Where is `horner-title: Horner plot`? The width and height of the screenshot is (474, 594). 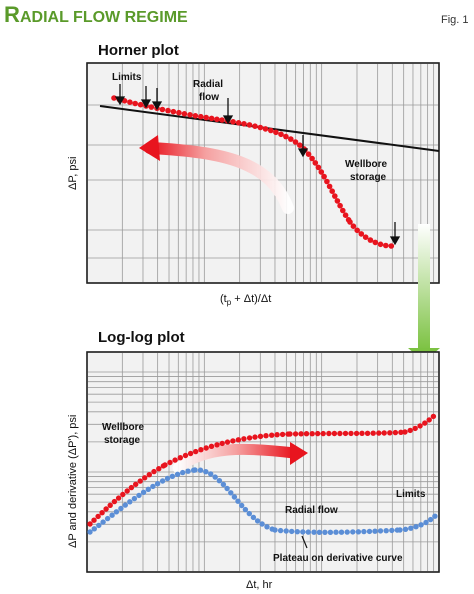 horner-title: Horner plot is located at coordinates (138, 50).